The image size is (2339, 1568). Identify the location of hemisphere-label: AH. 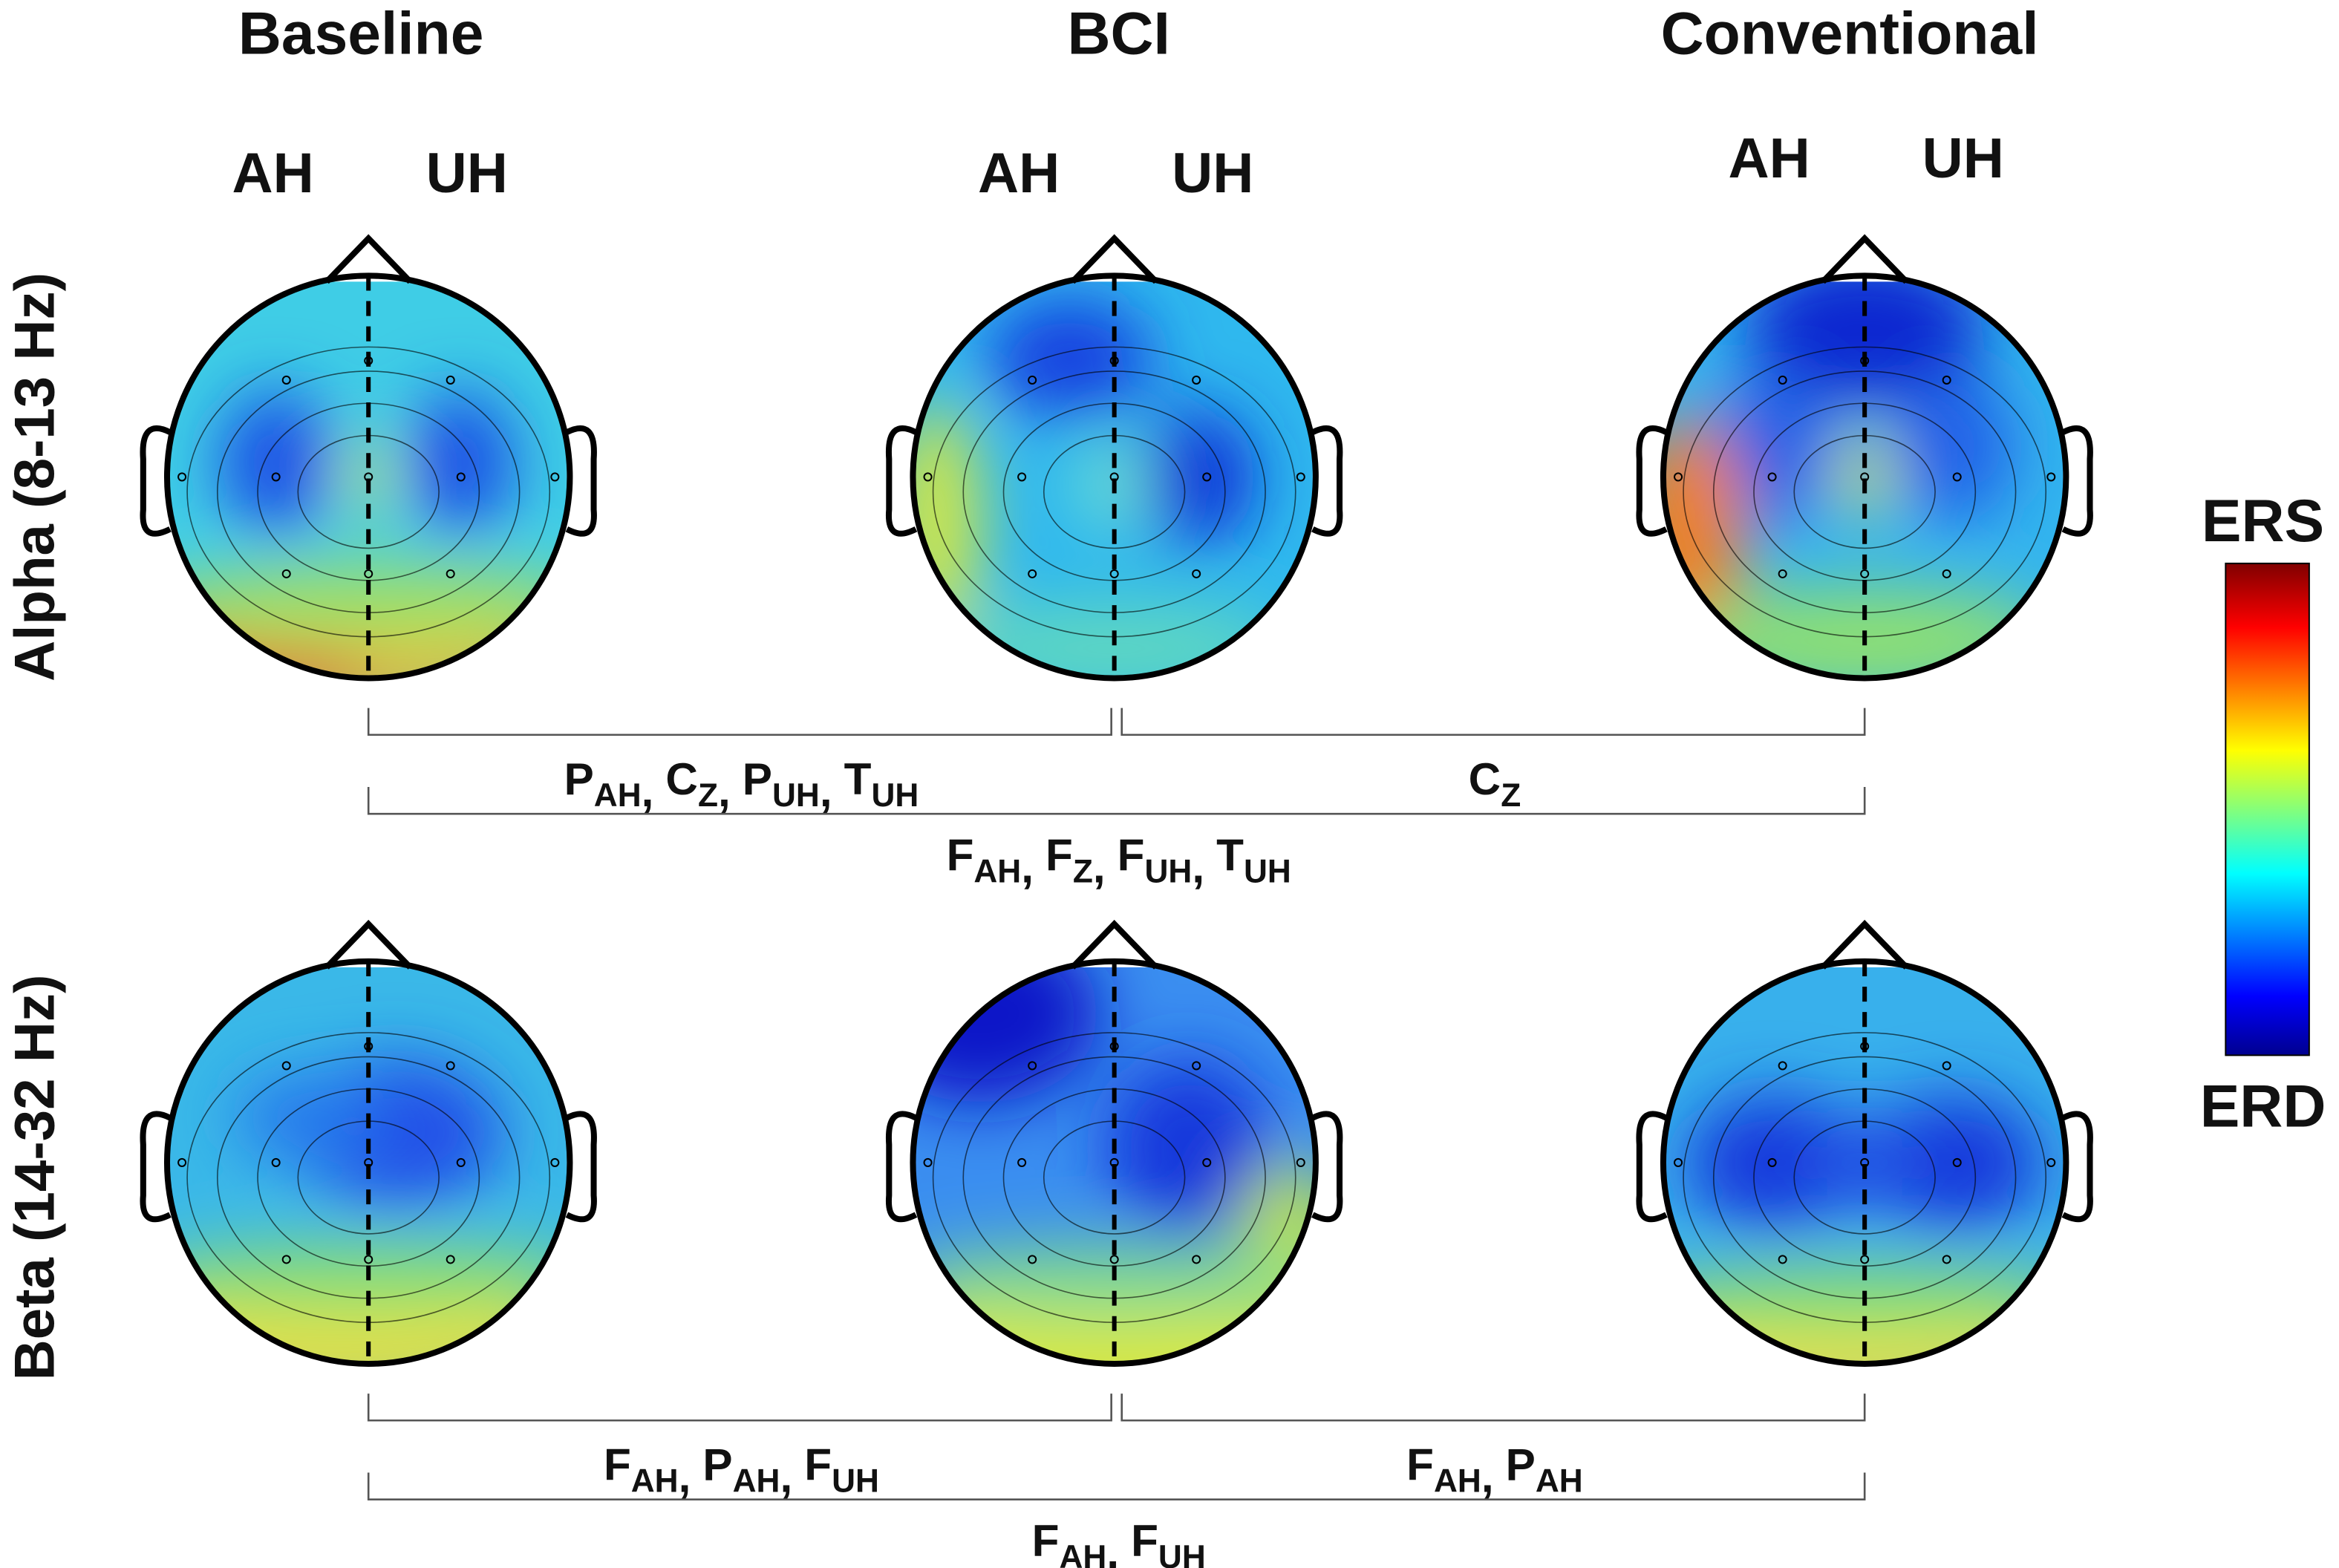
(273, 173).